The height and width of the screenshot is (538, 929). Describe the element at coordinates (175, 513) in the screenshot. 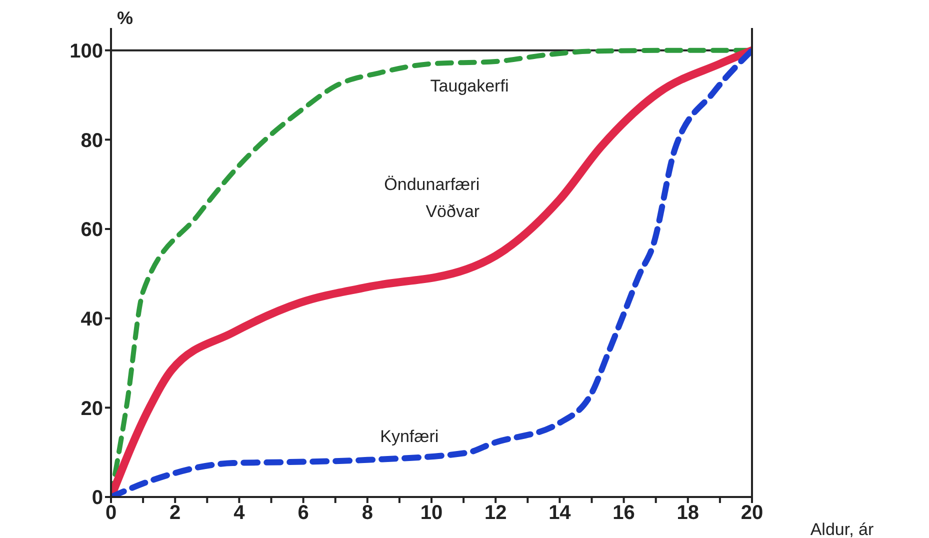

I see `x-tick-label: 2` at that location.